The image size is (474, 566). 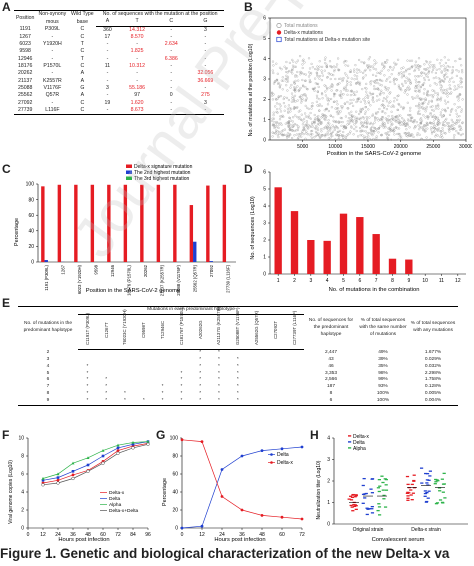 I want to click on header-e-any: % of total sequences with any mutations, so click(x=433, y=328).